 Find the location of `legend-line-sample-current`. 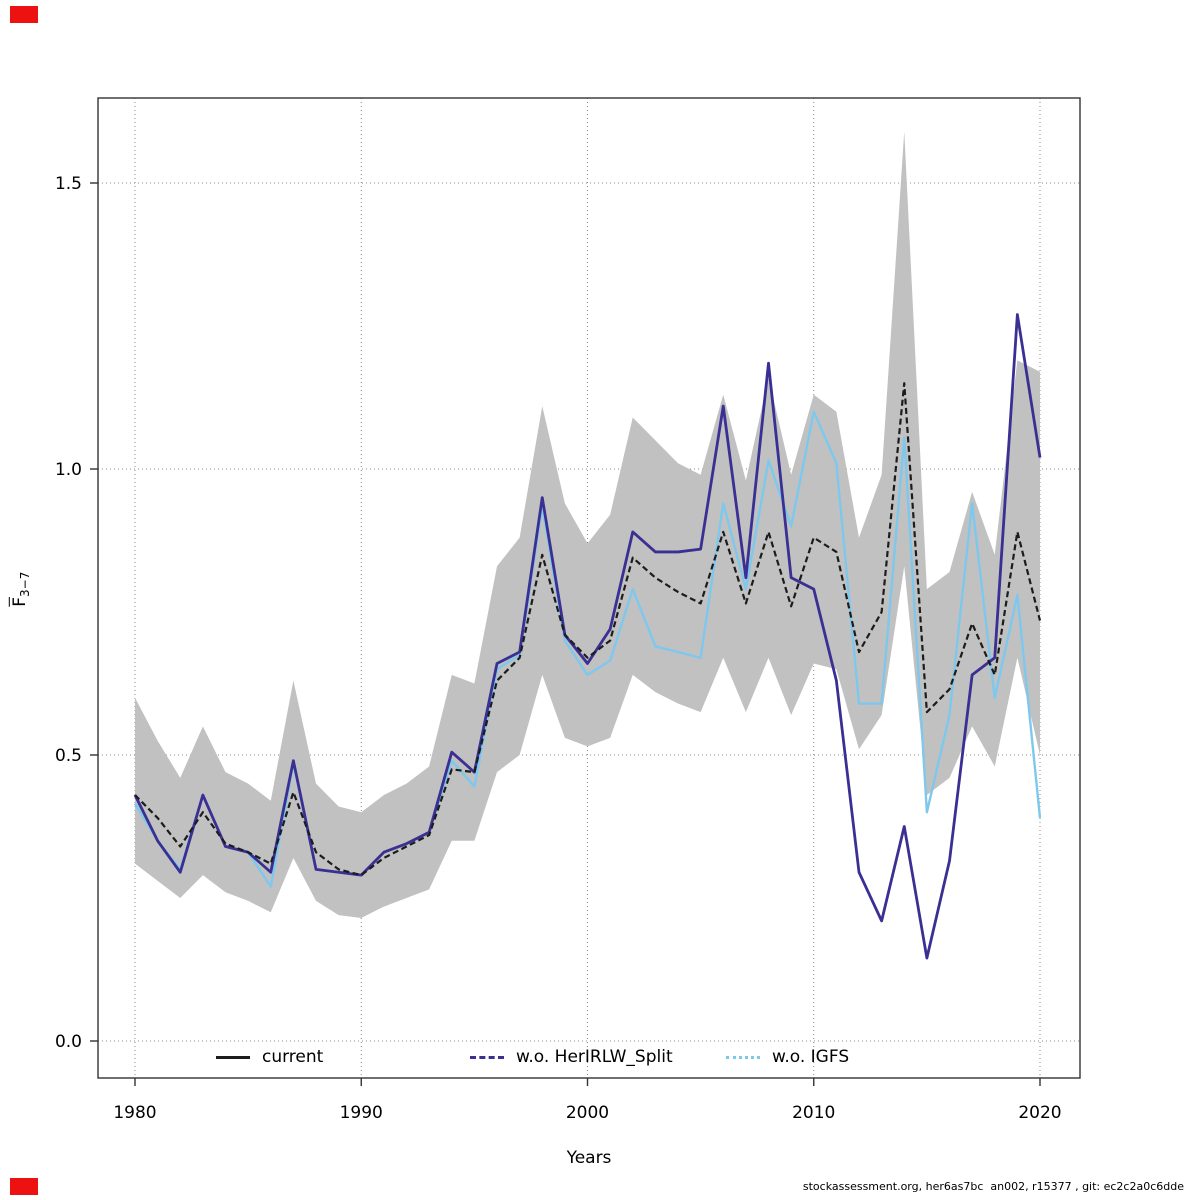

legend-line-sample-current is located at coordinates (233, 1057).